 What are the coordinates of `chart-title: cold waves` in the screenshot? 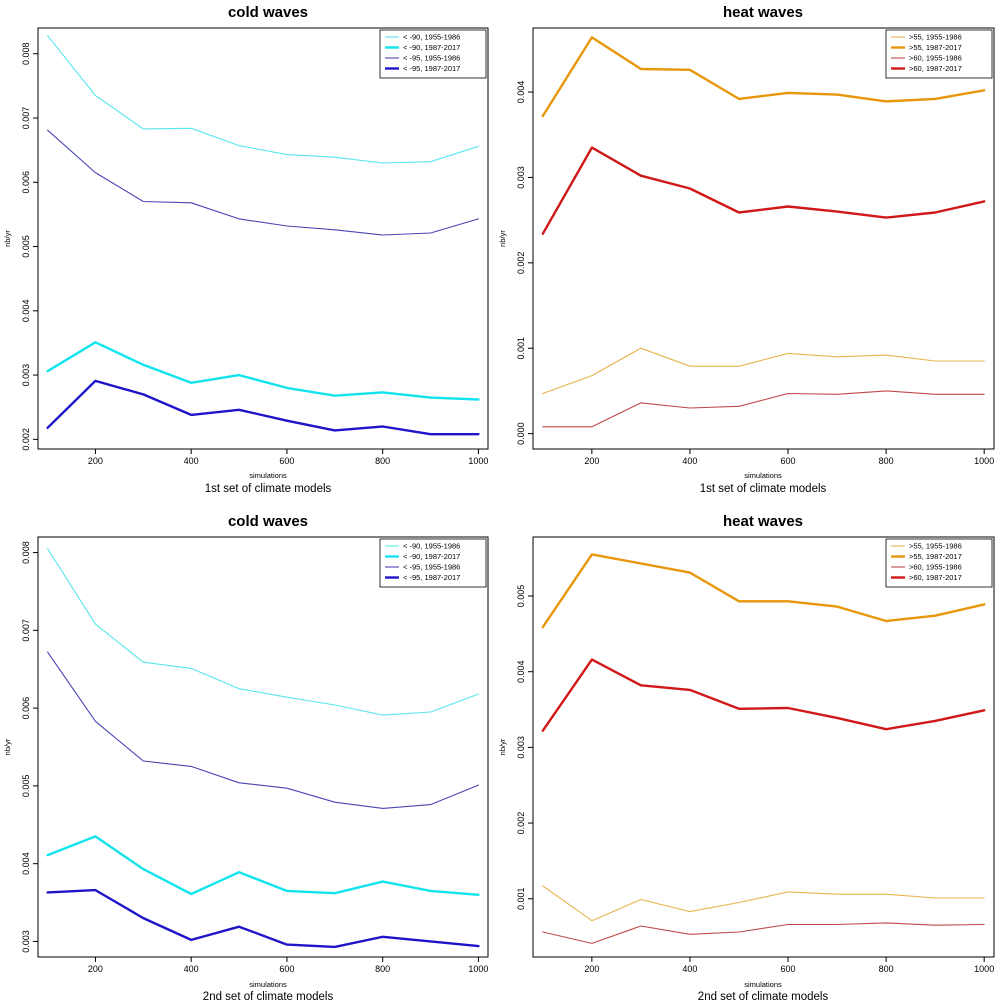 It's located at (268, 12).